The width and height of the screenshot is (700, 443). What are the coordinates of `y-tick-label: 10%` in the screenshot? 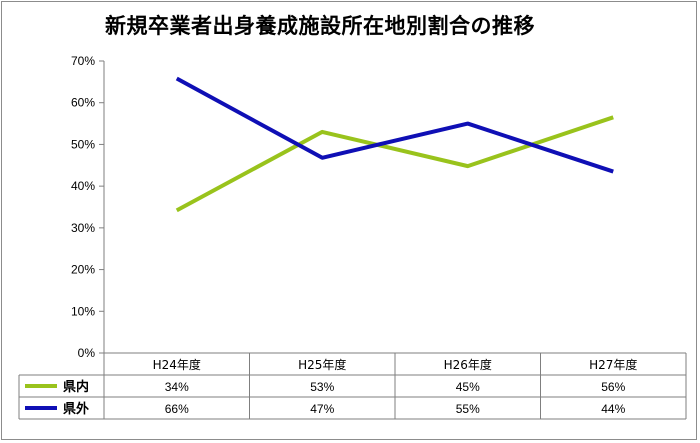 It's located at (83, 311).